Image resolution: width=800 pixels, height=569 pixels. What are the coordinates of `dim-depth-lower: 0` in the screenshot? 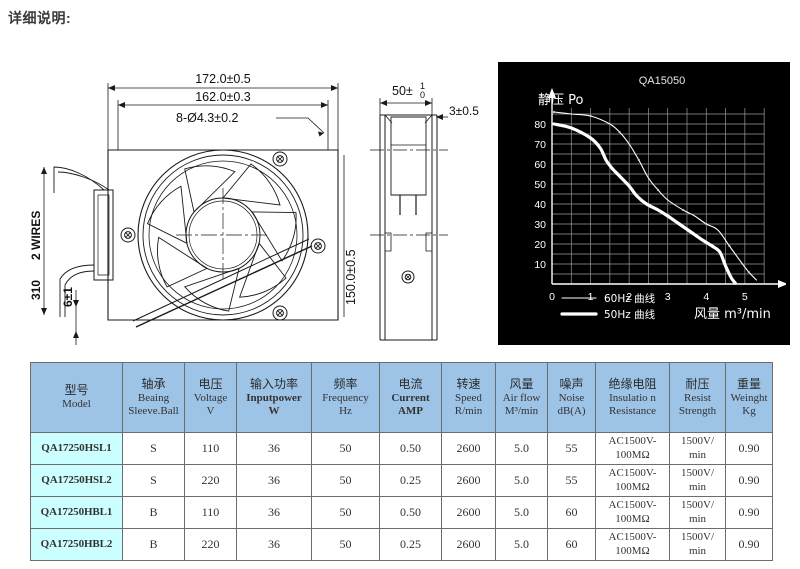 It's located at (422, 95).